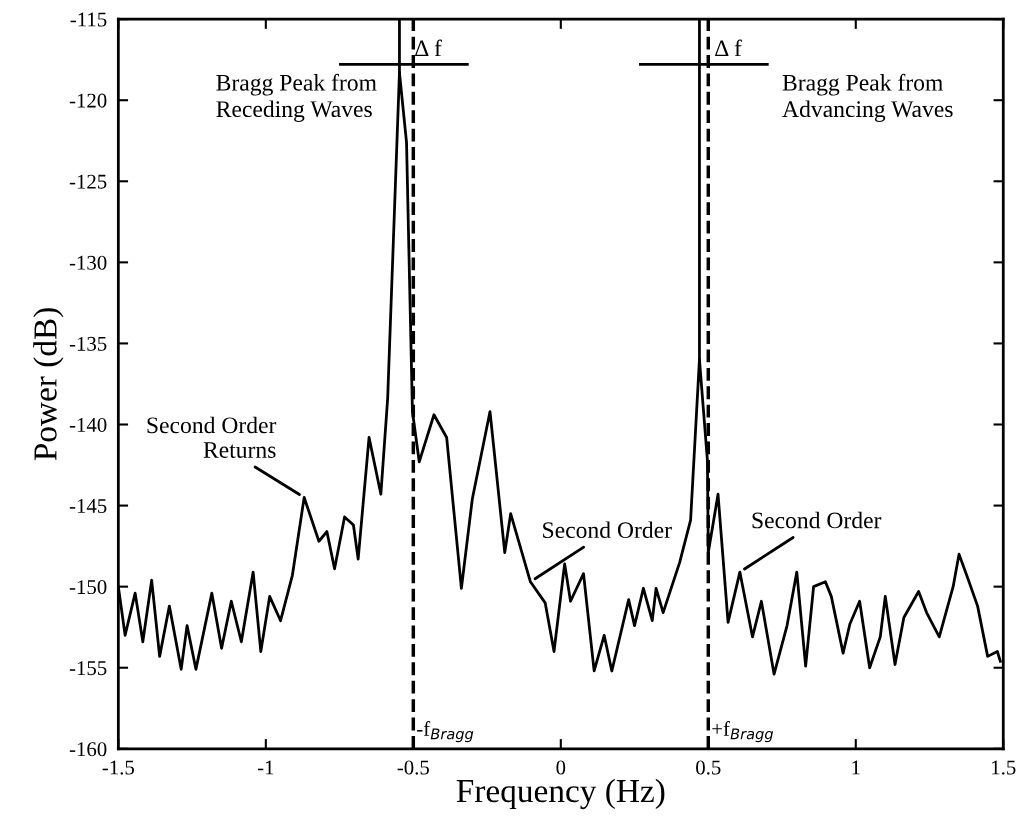 Image resolution: width=1029 pixels, height=832 pixels. I want to click on x-tick-label: -1.5, so click(118, 767).